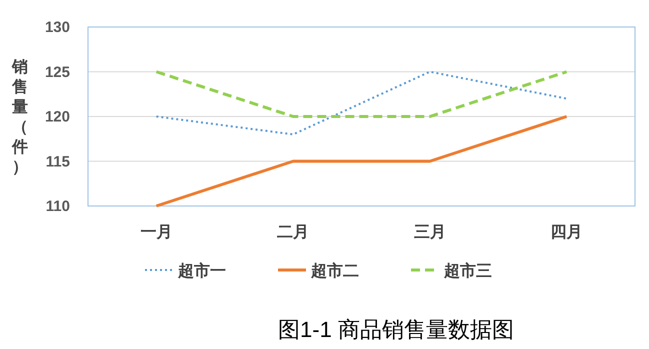  Describe the element at coordinates (57, 117) in the screenshot. I see `y-tick-label: 120` at that location.